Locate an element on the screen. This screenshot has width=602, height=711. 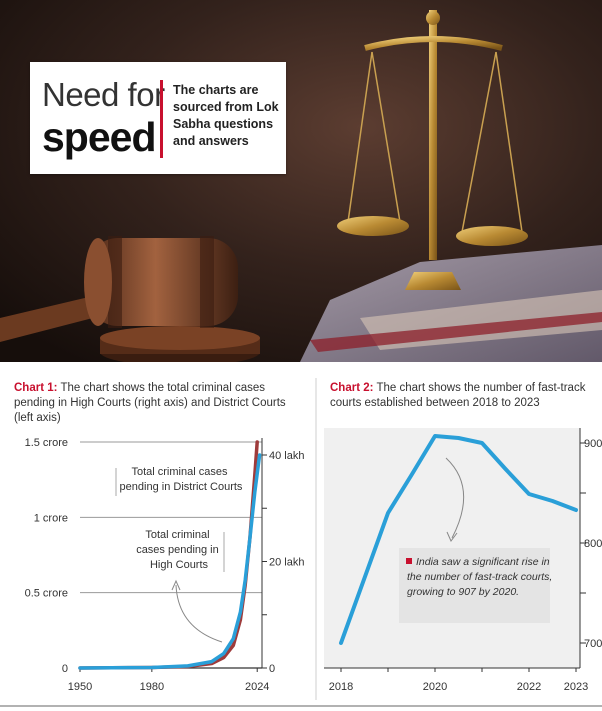
chart2-plot-background is located at coordinates (452, 548).